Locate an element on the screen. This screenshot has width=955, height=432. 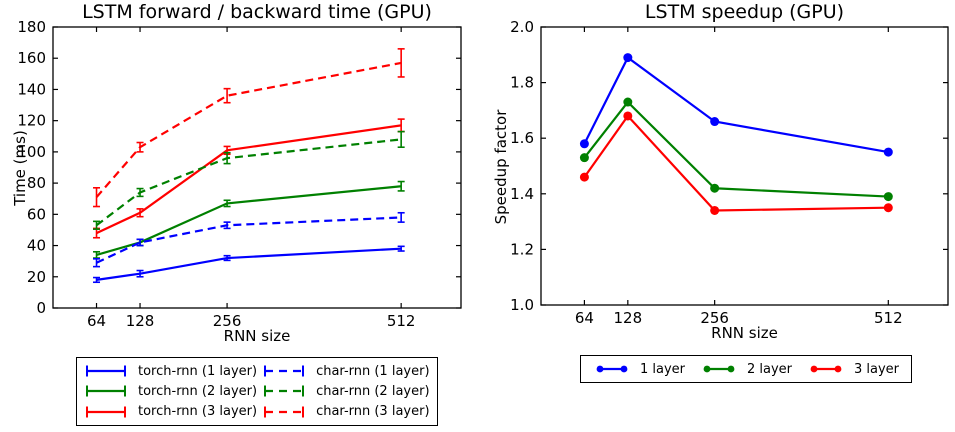
legend-label: torch-rnn (3 layer) is located at coordinates (198, 412).